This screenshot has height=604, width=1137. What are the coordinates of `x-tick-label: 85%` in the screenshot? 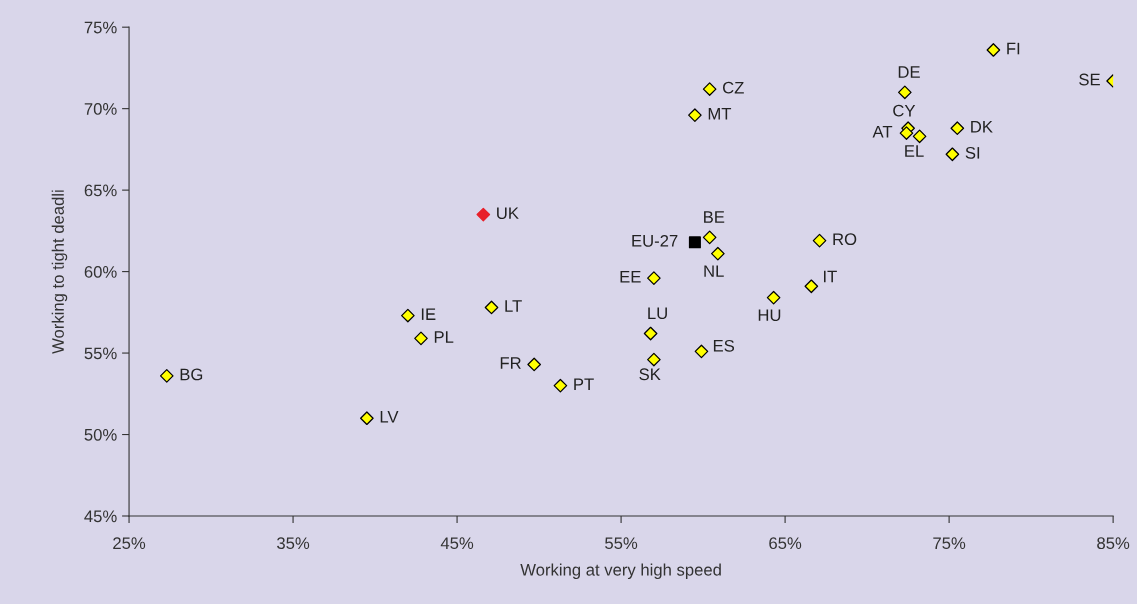 It's located at (1113, 543).